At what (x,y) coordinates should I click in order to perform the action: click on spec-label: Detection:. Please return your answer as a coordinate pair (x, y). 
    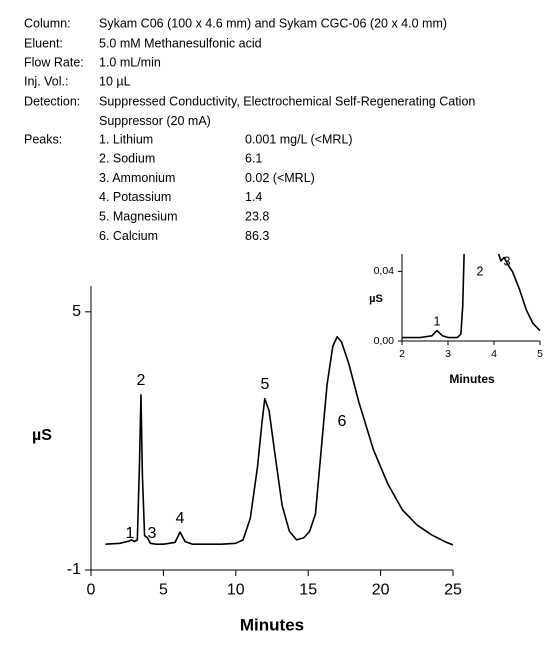
    Looking at the image, I should click on (52, 101).